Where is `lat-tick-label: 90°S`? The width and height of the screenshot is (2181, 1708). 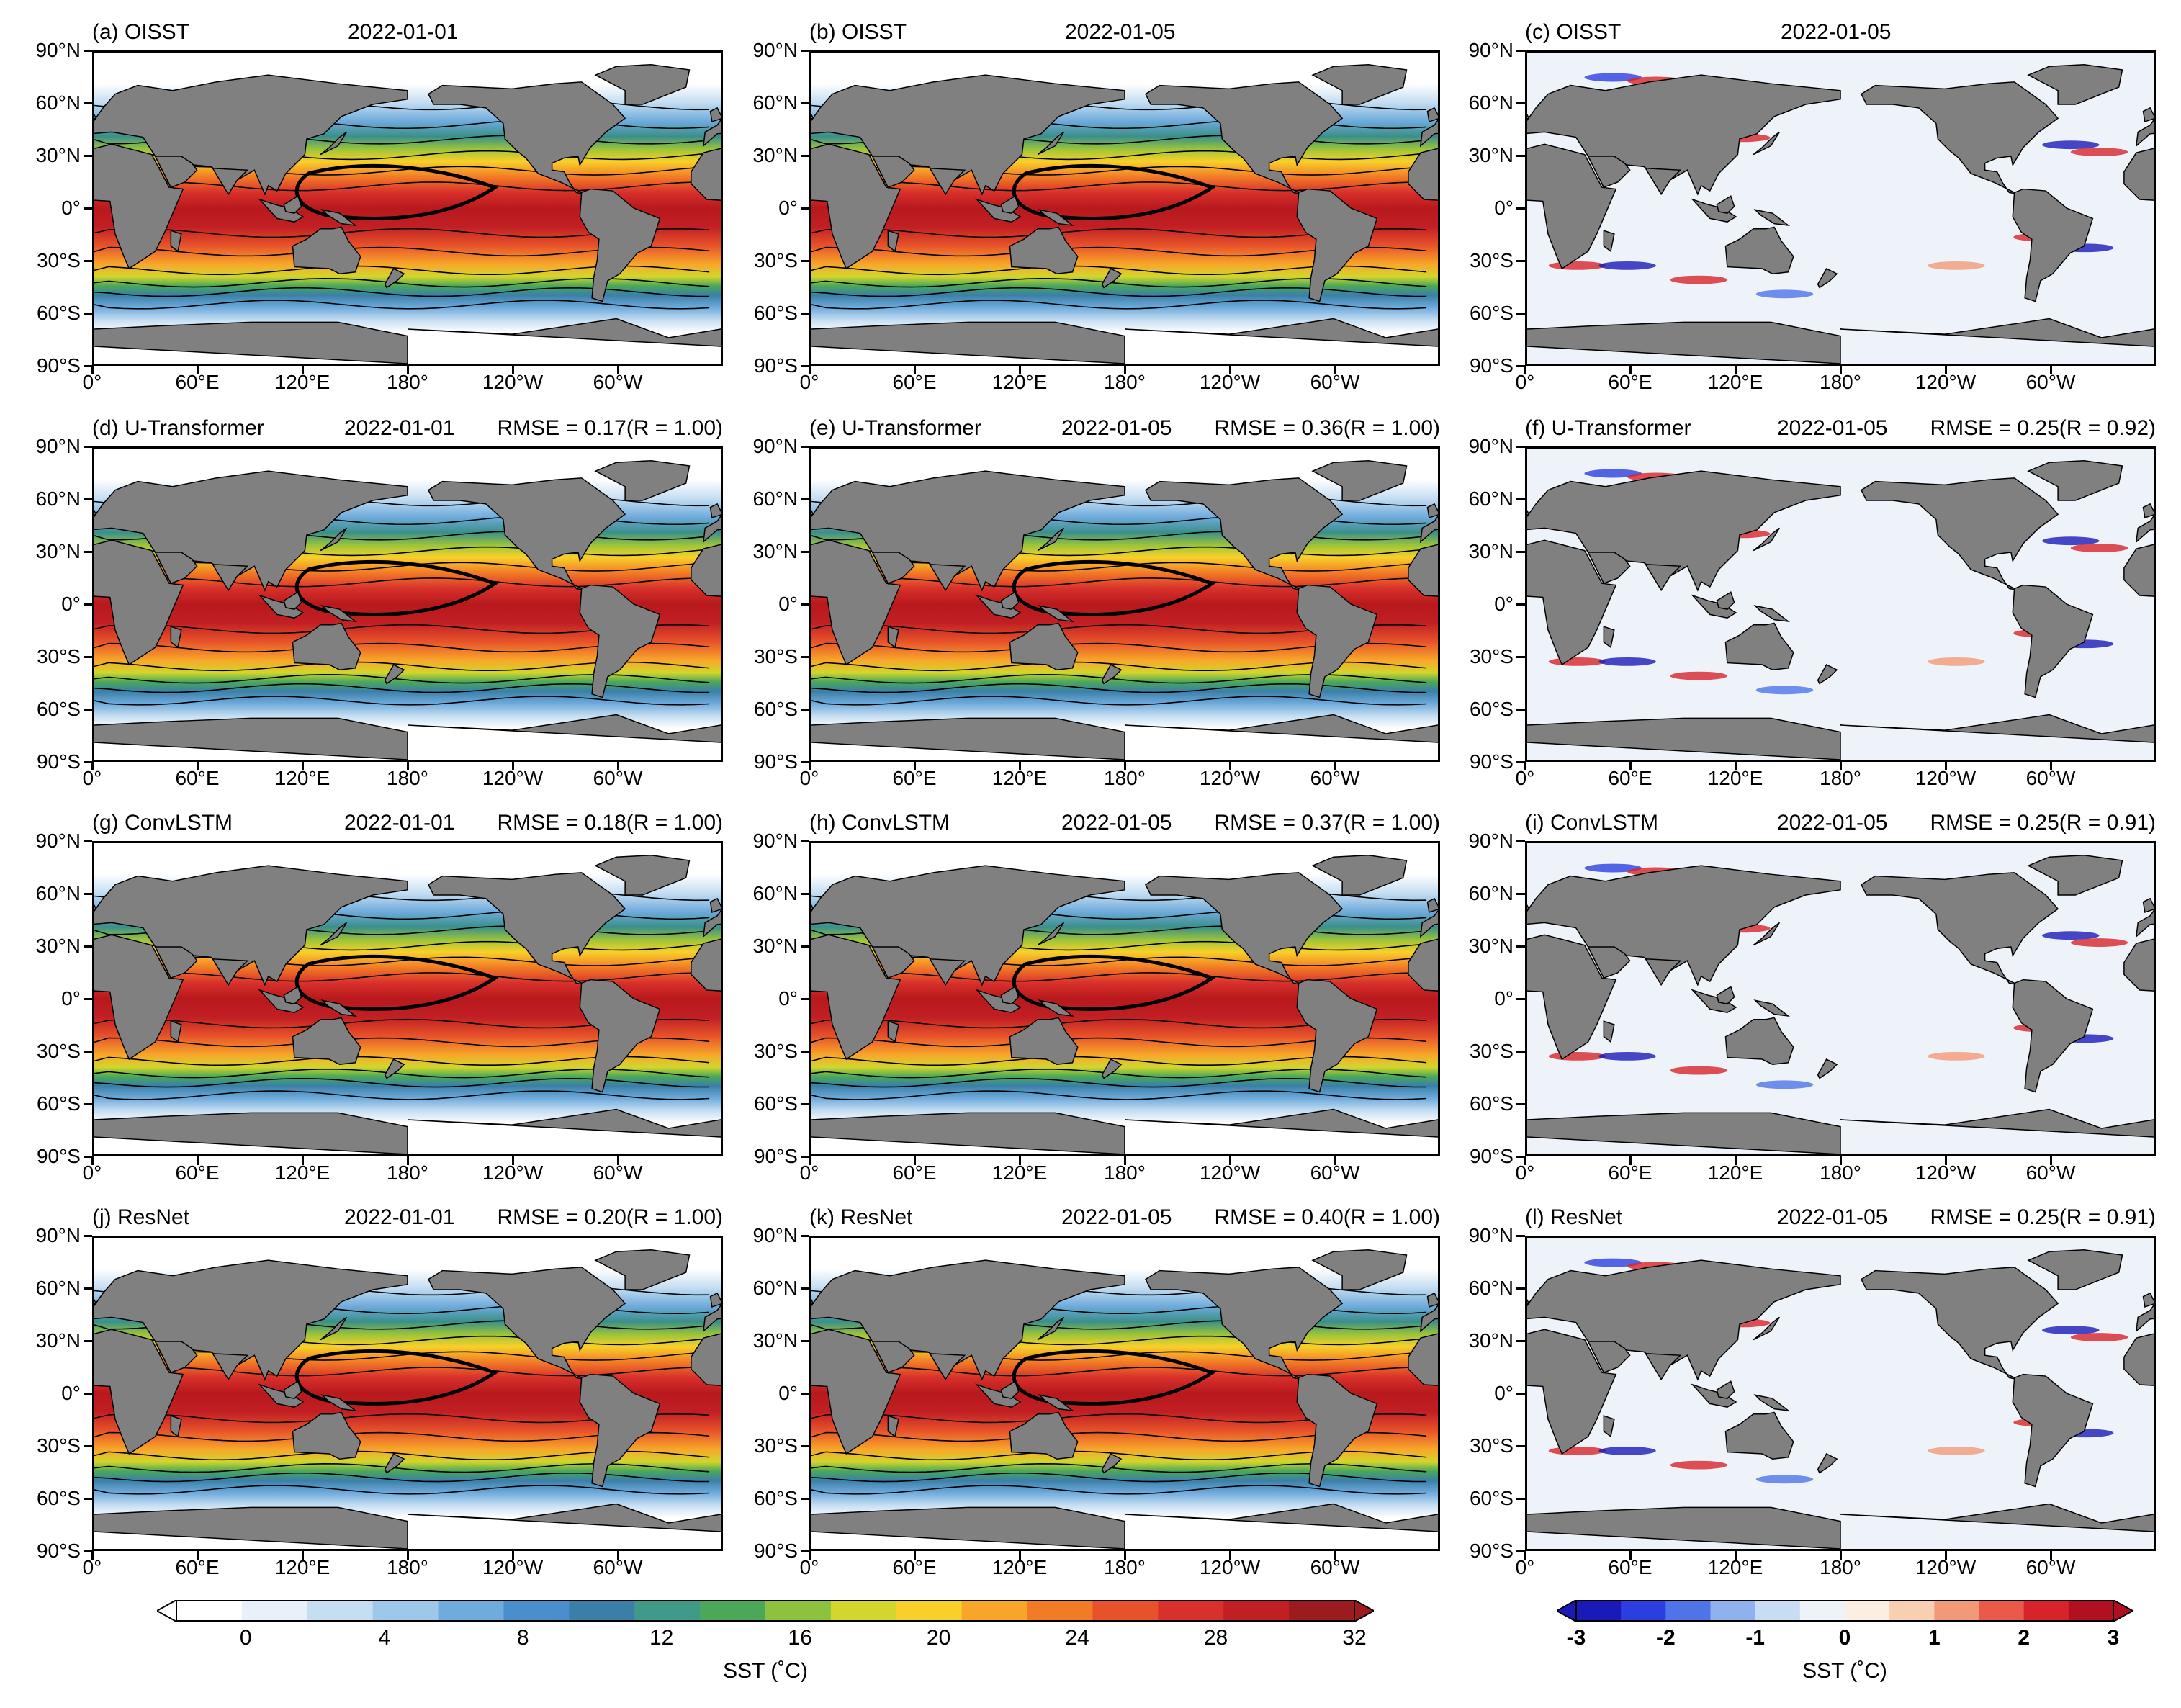
lat-tick-label: 90°S is located at coordinates (775, 761).